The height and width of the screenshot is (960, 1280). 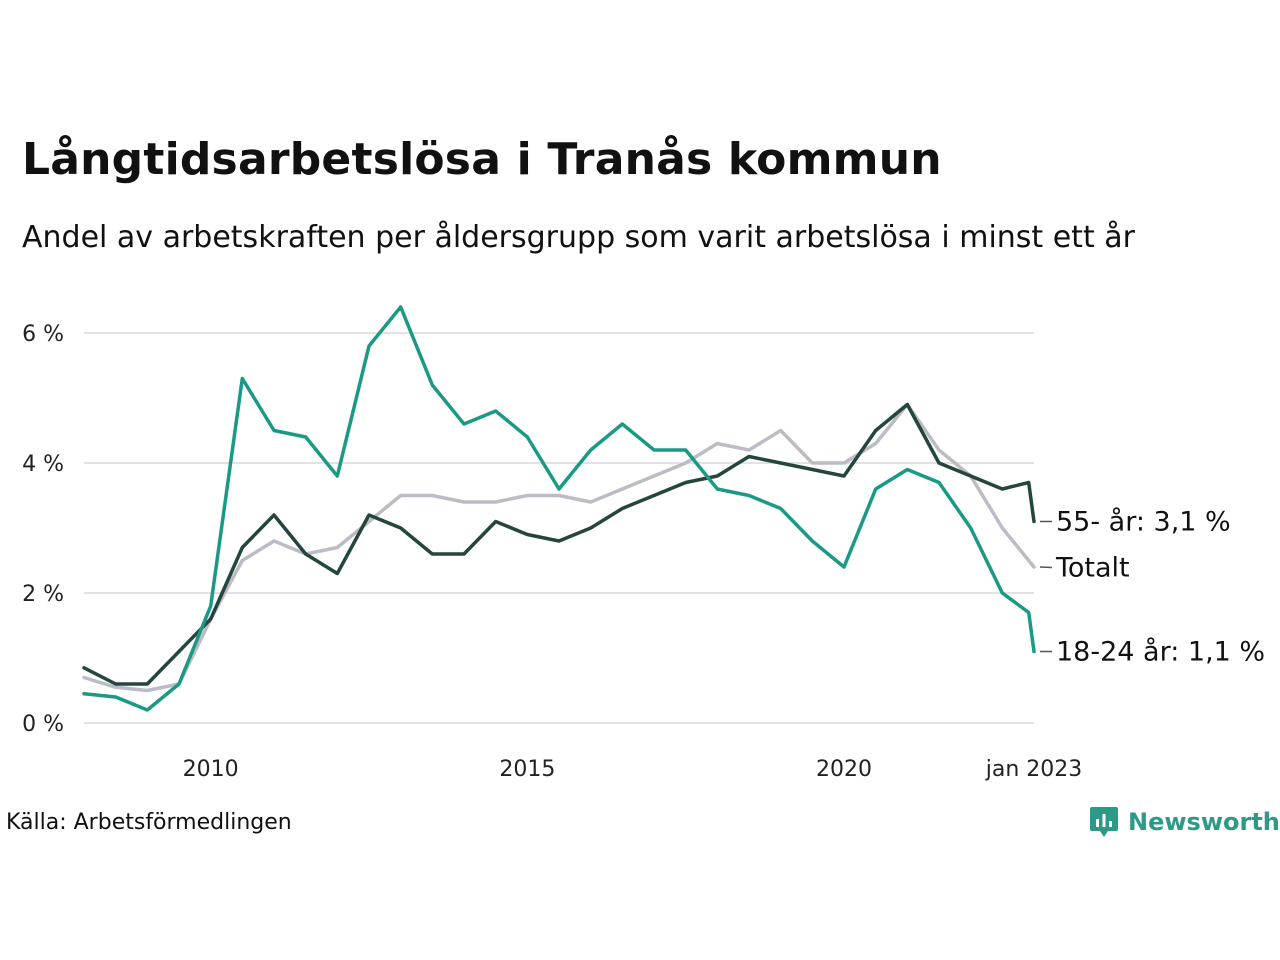 What do you see at coordinates (211, 769) in the screenshot?
I see `x-tick-label: 2010` at bounding box center [211, 769].